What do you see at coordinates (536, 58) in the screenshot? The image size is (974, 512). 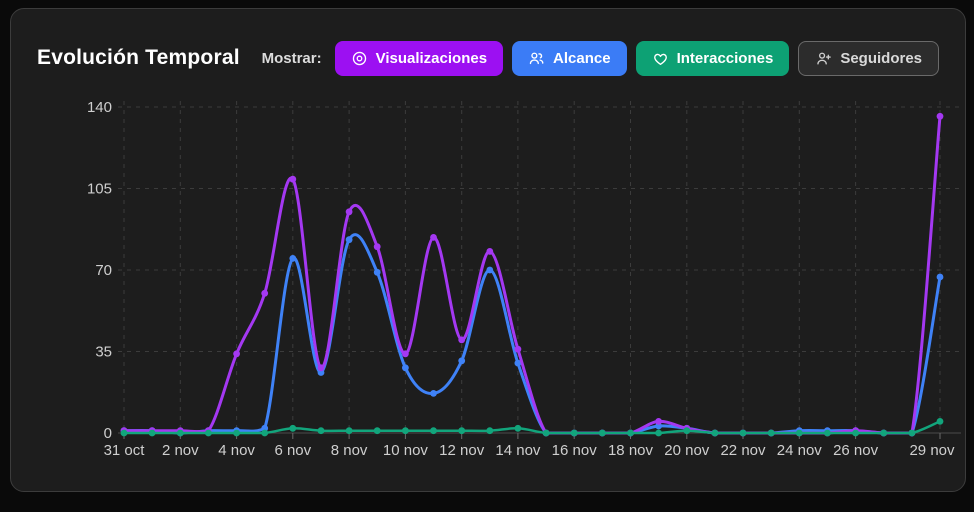 I see `users-icon` at bounding box center [536, 58].